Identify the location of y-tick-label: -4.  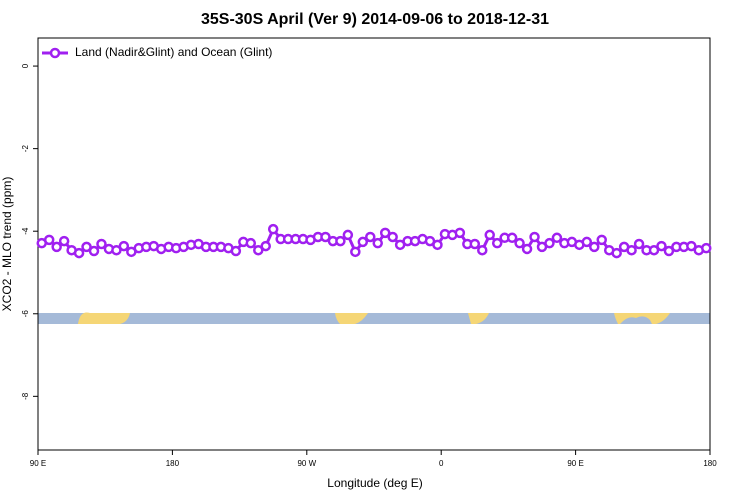
(25, 231).